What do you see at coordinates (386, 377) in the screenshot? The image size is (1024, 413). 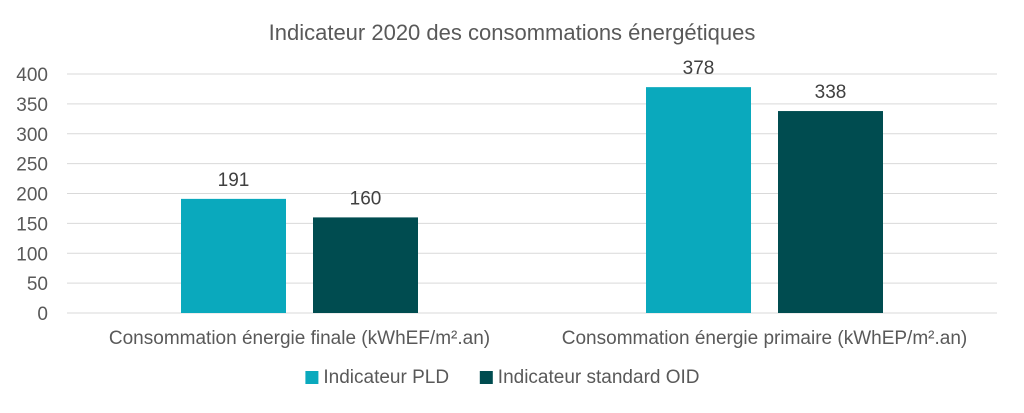 I see `legend-label: Indicateur PLD` at bounding box center [386, 377].